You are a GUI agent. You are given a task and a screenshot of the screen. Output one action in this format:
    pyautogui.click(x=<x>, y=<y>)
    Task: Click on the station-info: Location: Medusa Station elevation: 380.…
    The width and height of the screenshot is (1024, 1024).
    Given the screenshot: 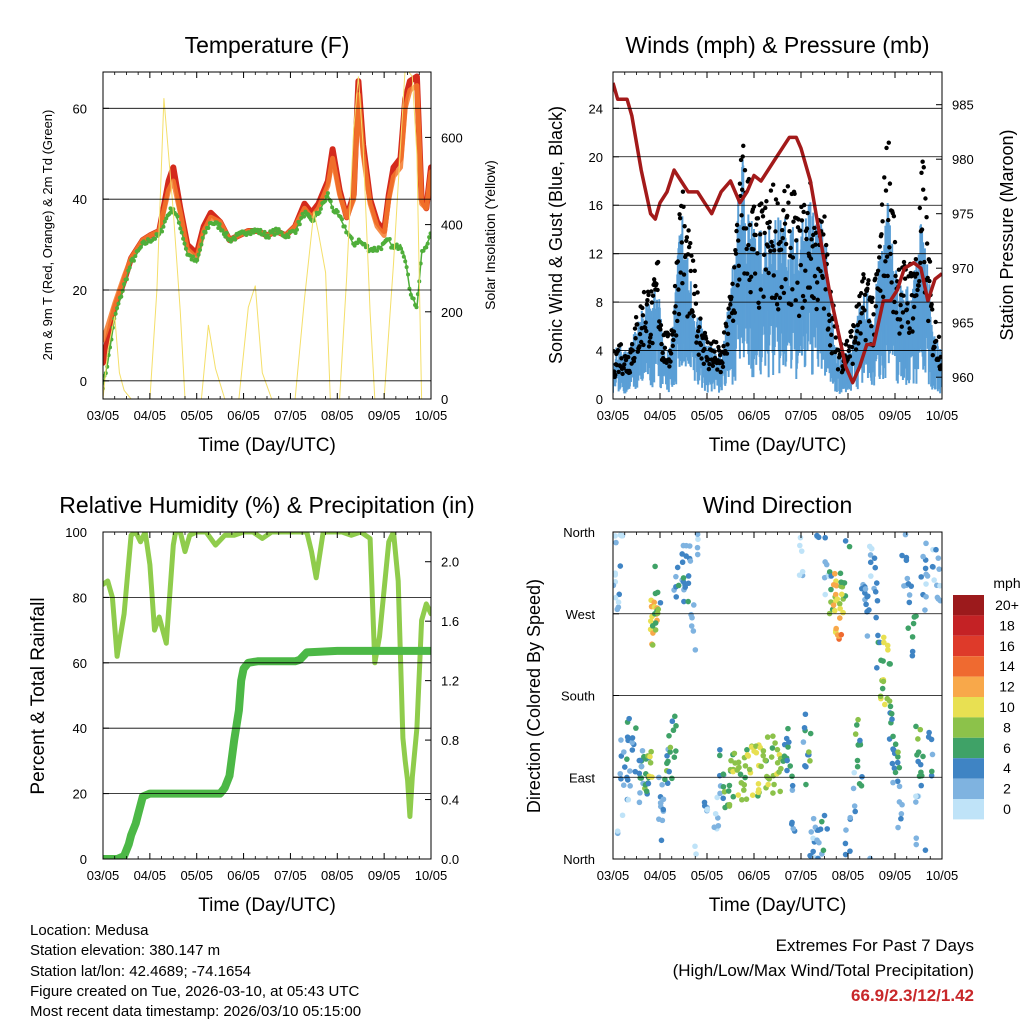 What is the action you would take?
    pyautogui.click(x=195, y=971)
    